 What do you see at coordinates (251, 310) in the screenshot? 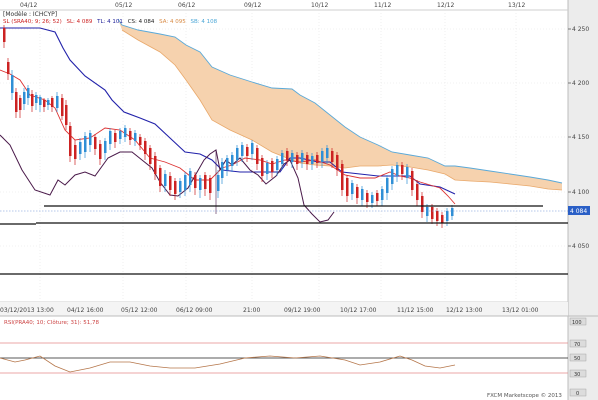
I see `time-label: 21:00` at bounding box center [251, 310].